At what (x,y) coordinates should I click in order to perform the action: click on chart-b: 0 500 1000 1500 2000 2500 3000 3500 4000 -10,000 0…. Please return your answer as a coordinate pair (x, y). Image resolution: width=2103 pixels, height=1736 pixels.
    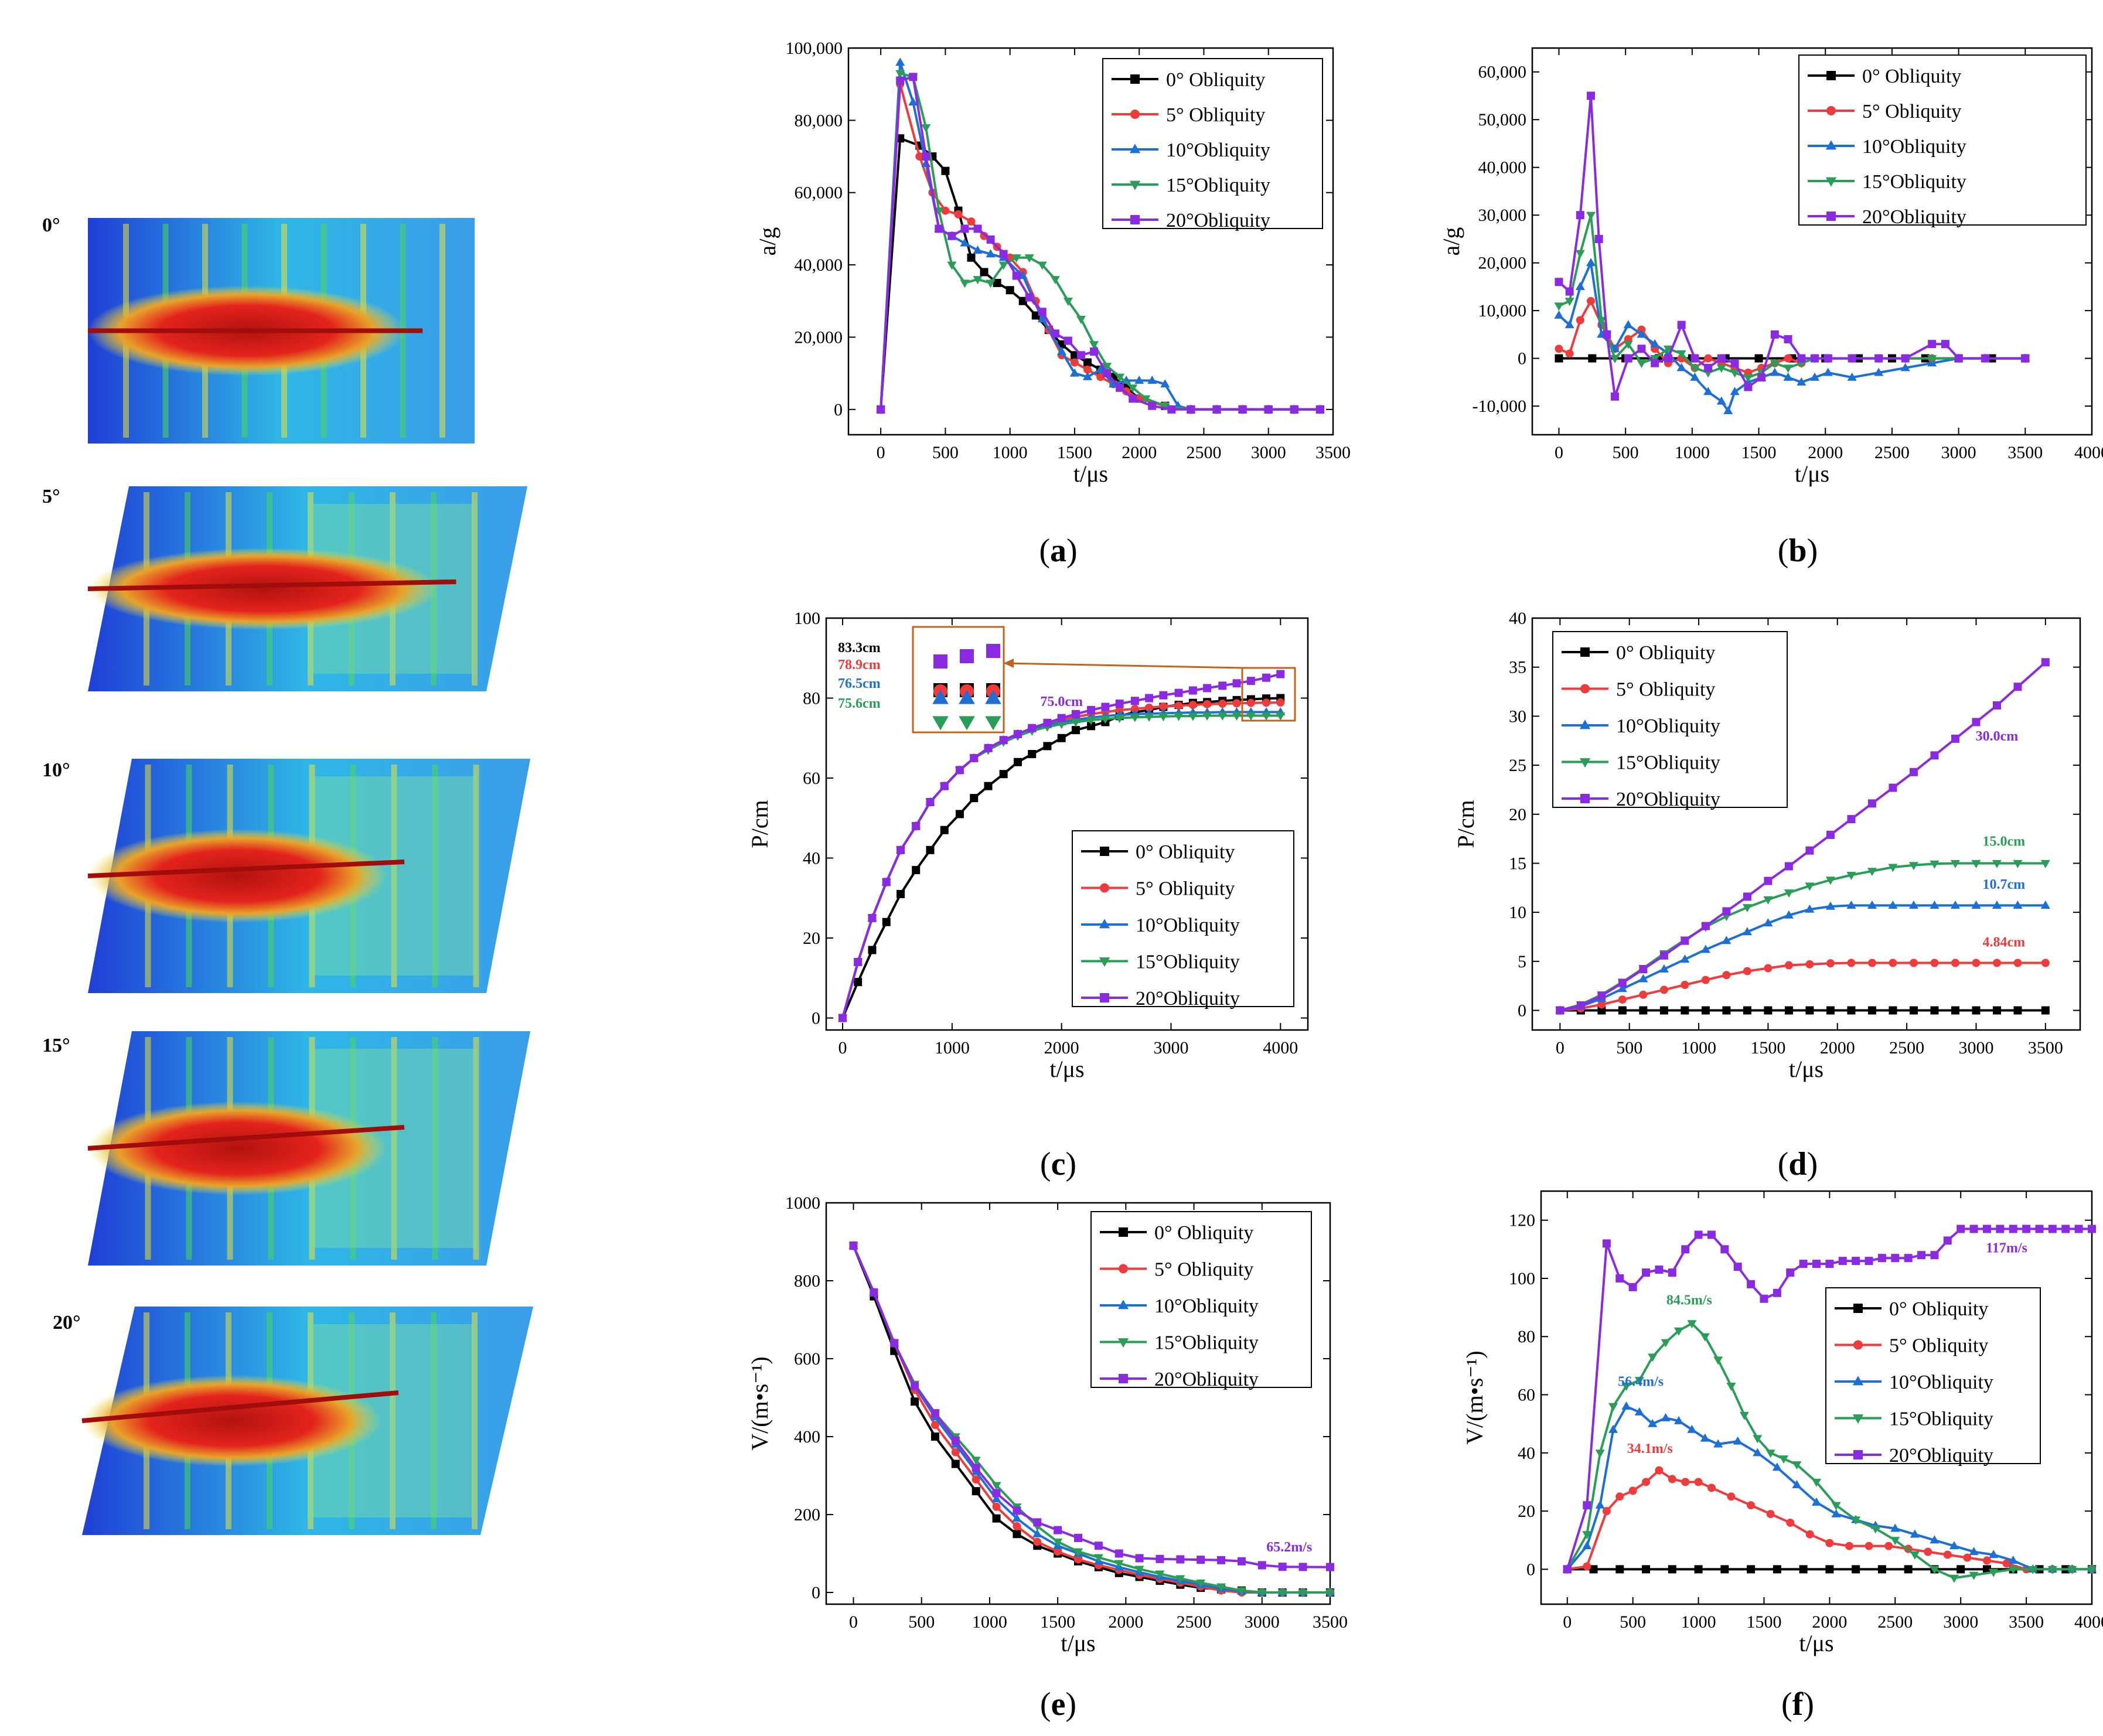
    Looking at the image, I should click on (1771, 308).